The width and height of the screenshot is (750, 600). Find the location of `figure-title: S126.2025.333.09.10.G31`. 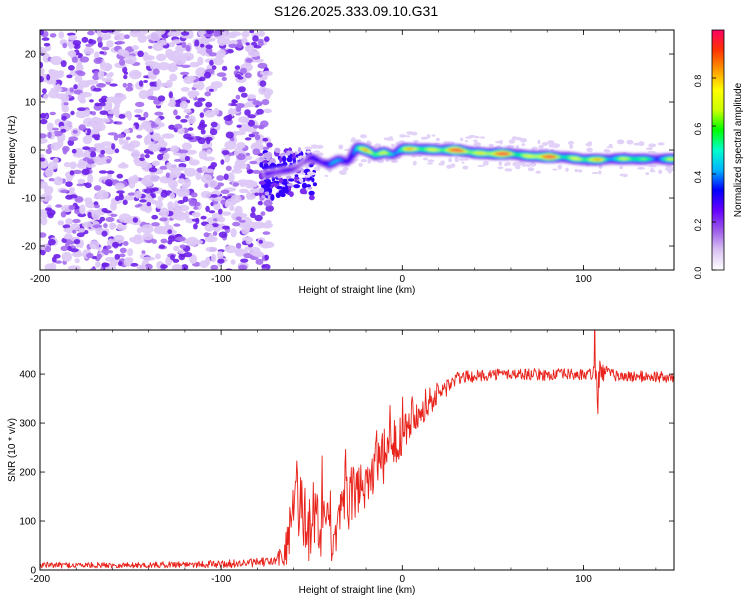

figure-title: S126.2025.333.09.10.G31 is located at coordinates (356, 11).